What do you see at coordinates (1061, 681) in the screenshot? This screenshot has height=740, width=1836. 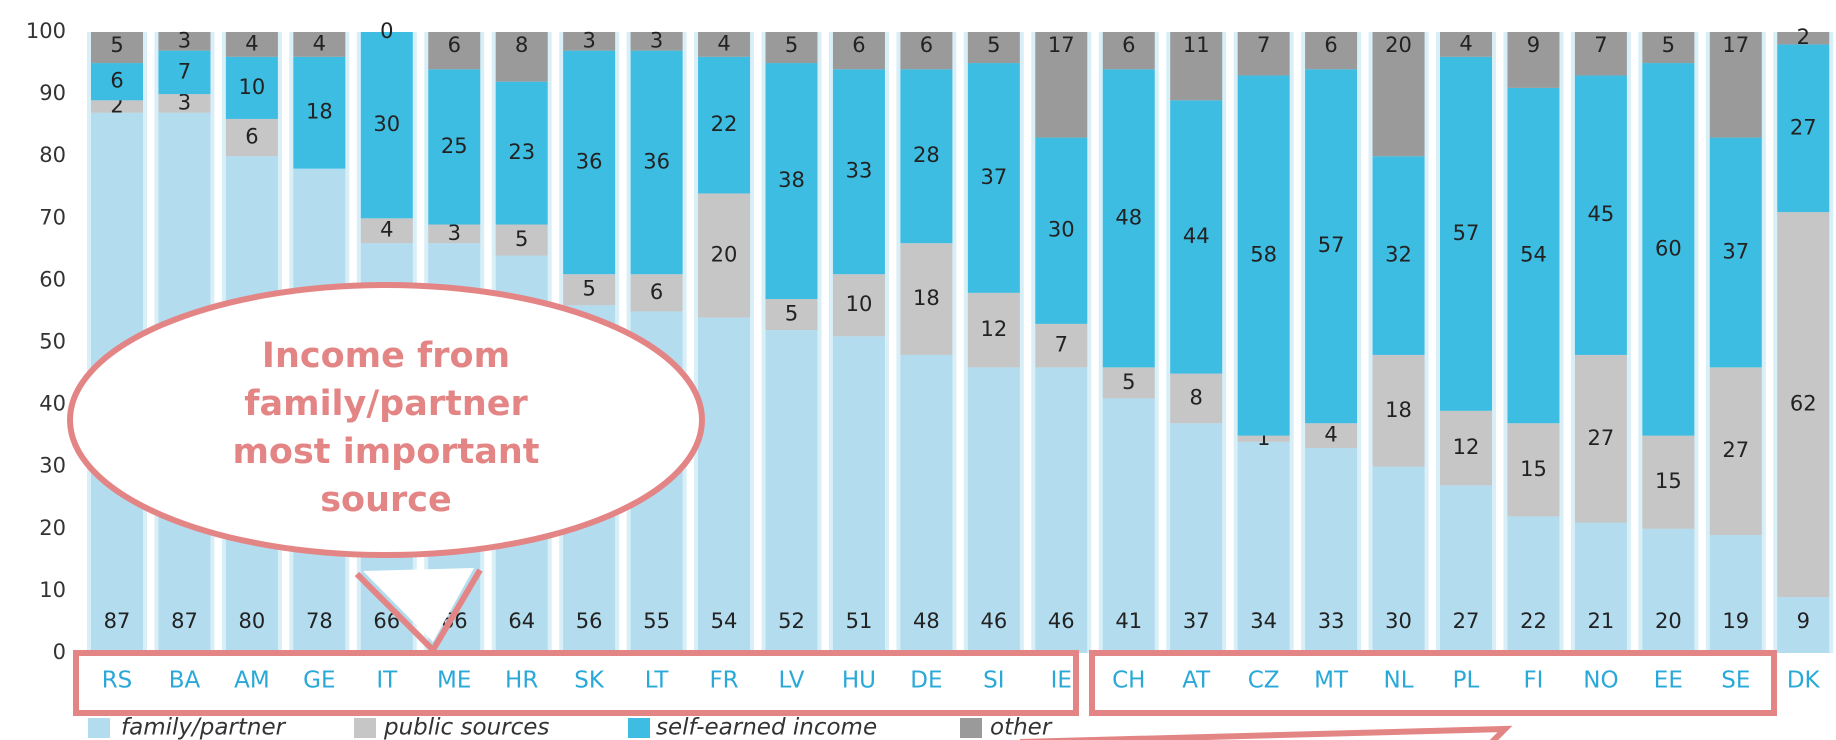 I see `x-tick-label: IE` at bounding box center [1061, 681].